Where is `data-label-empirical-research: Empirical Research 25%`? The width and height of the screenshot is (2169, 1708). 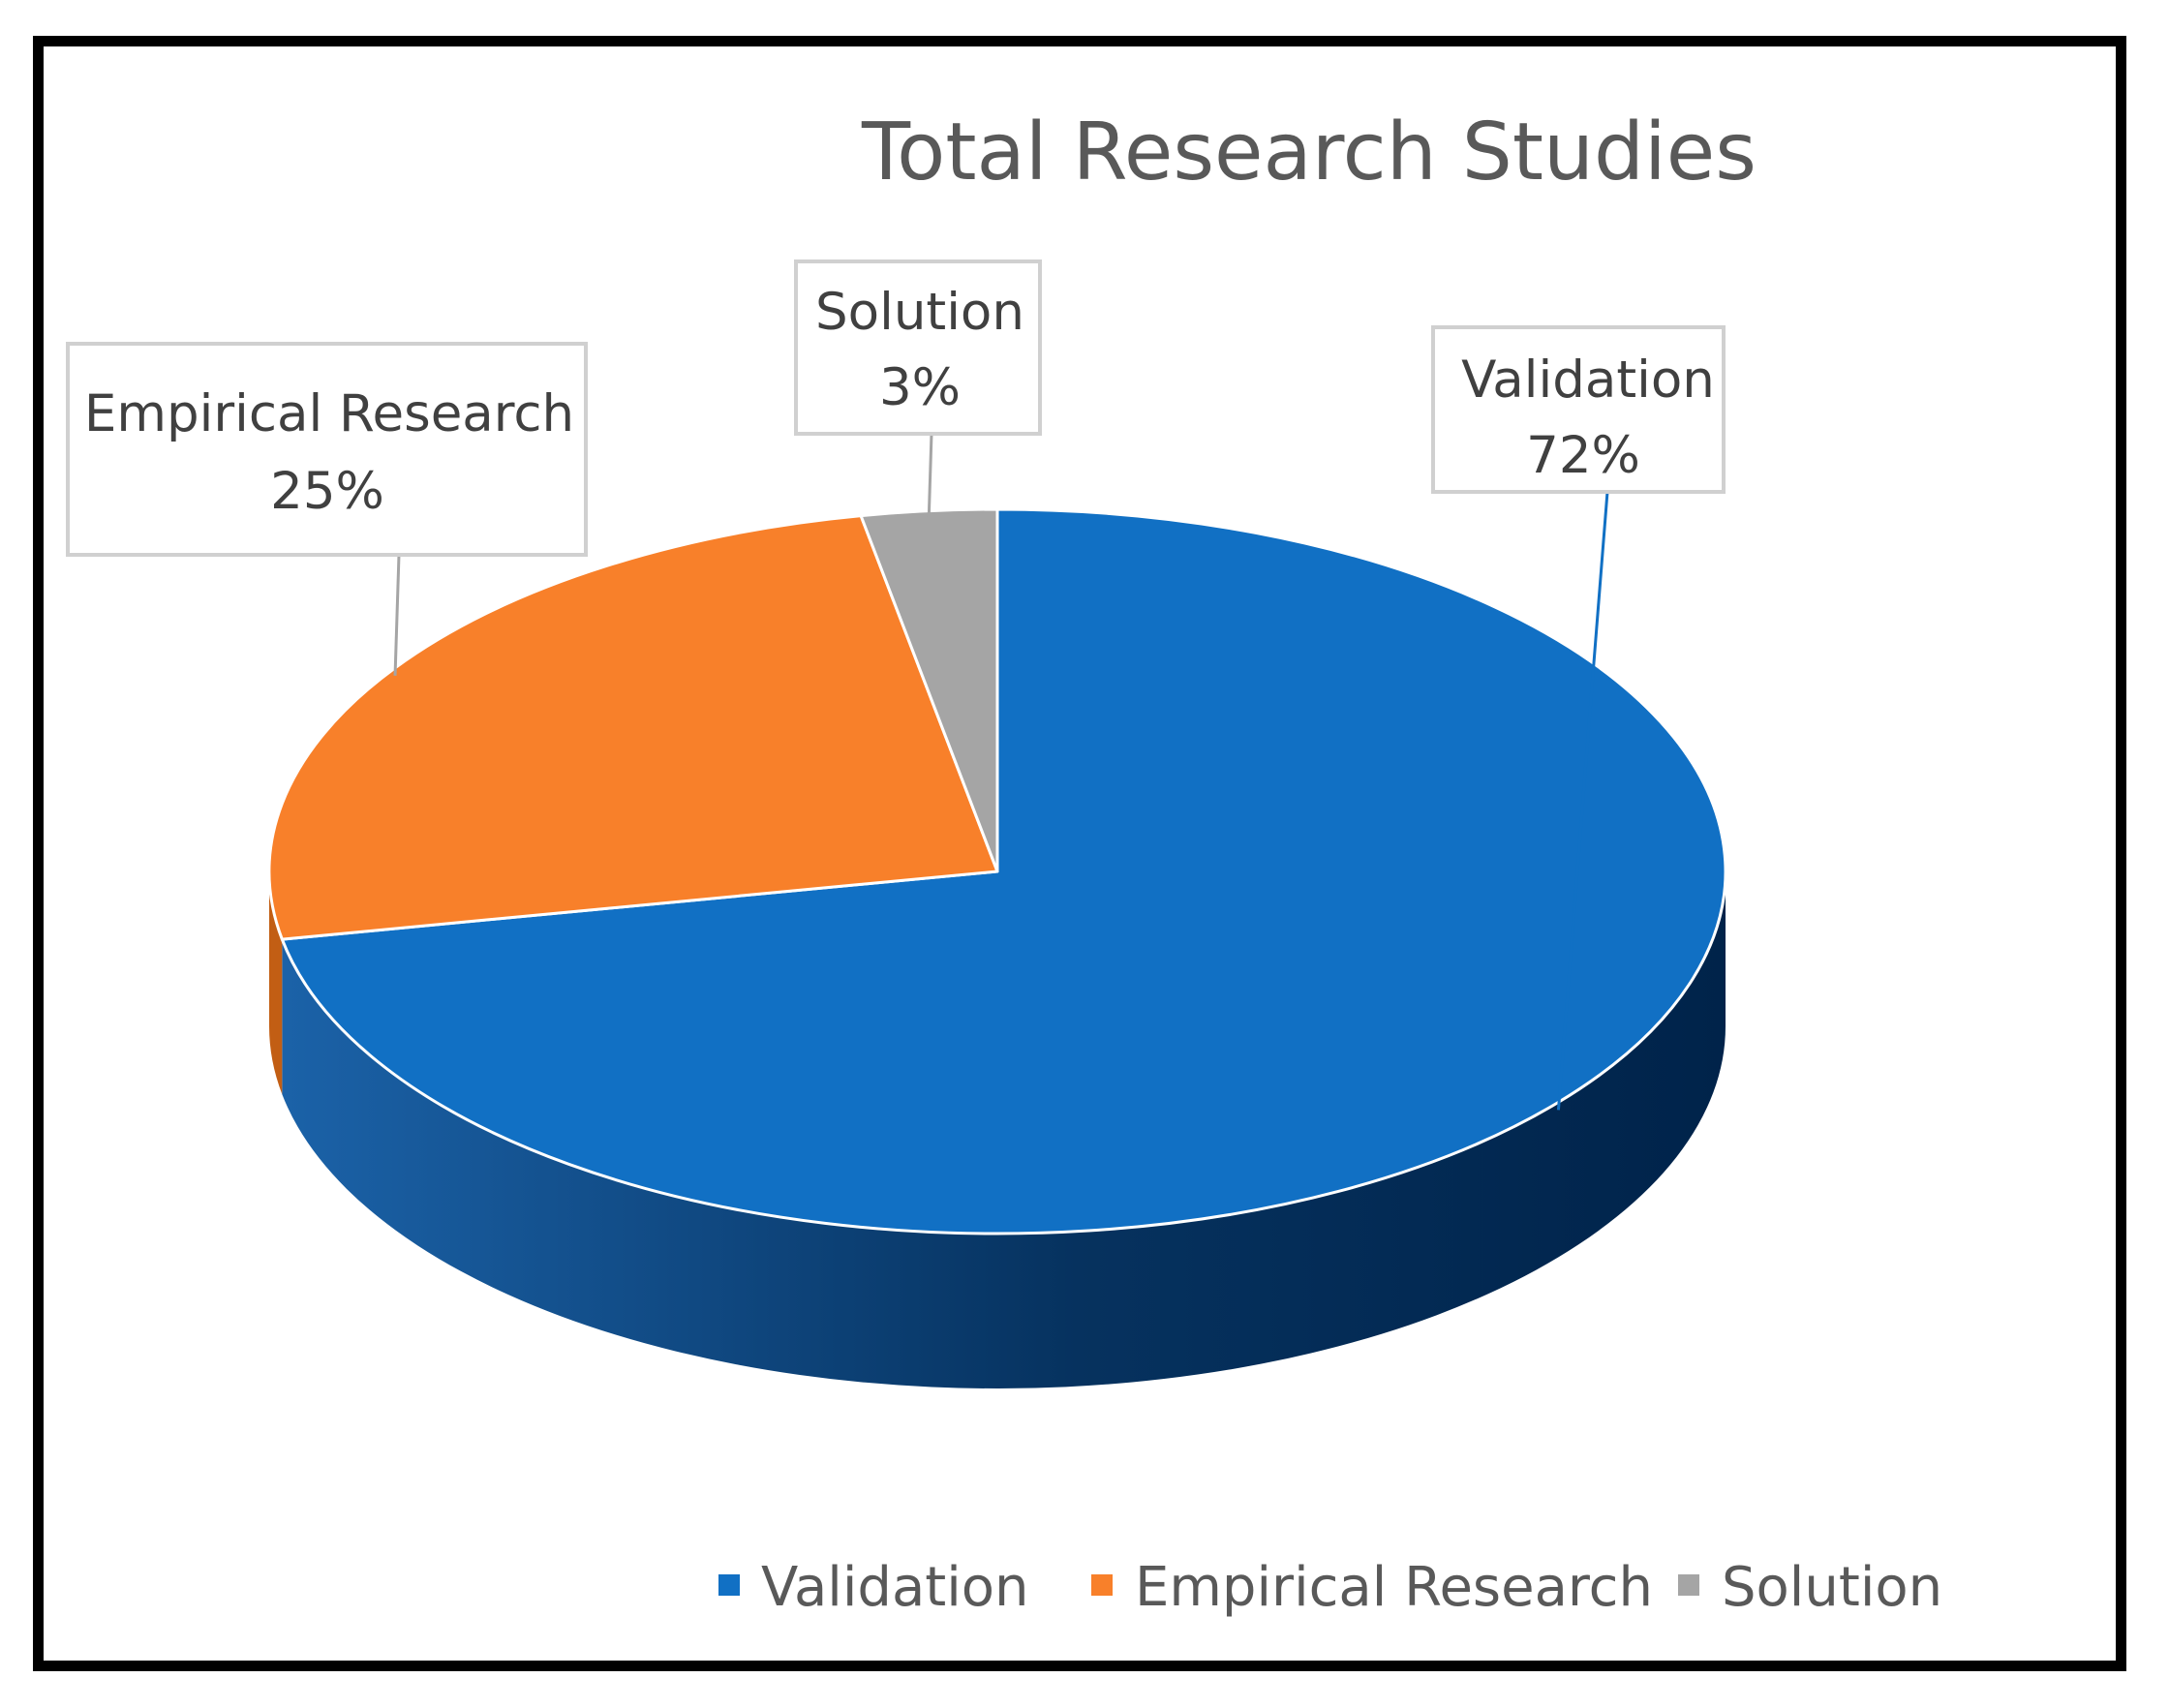 data-label-empirical-research: Empirical Research 25% is located at coordinates (327, 450).